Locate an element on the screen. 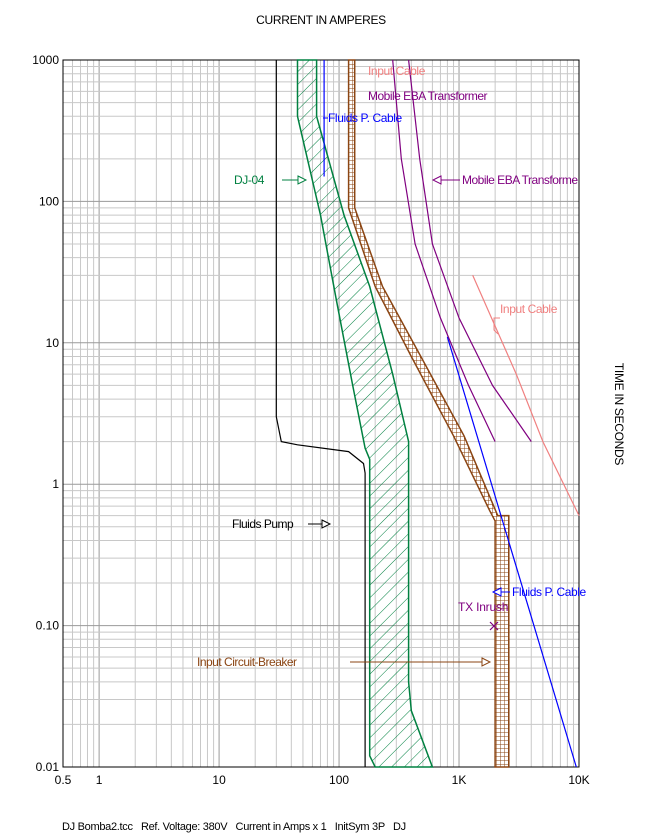  arrow-dj04 is located at coordinates (302, 180).